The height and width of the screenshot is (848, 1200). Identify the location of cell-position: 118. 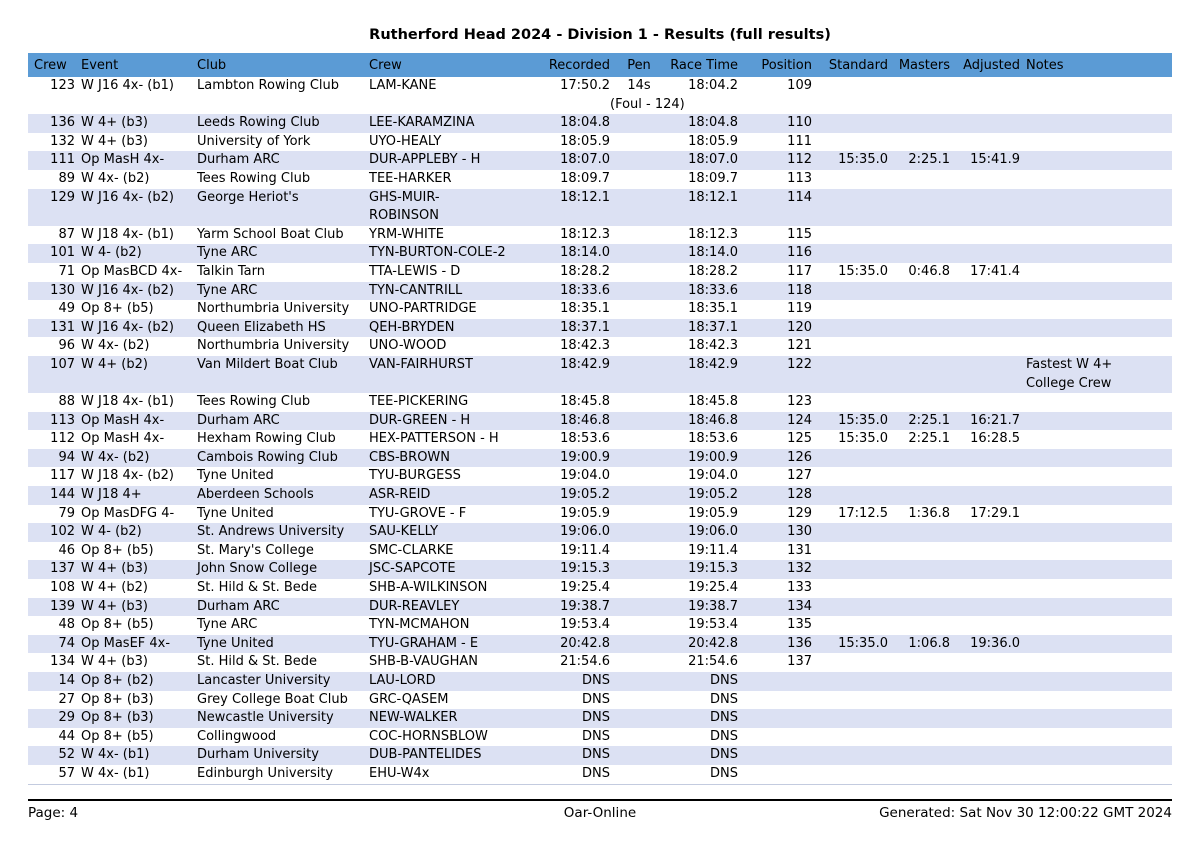
(799, 290).